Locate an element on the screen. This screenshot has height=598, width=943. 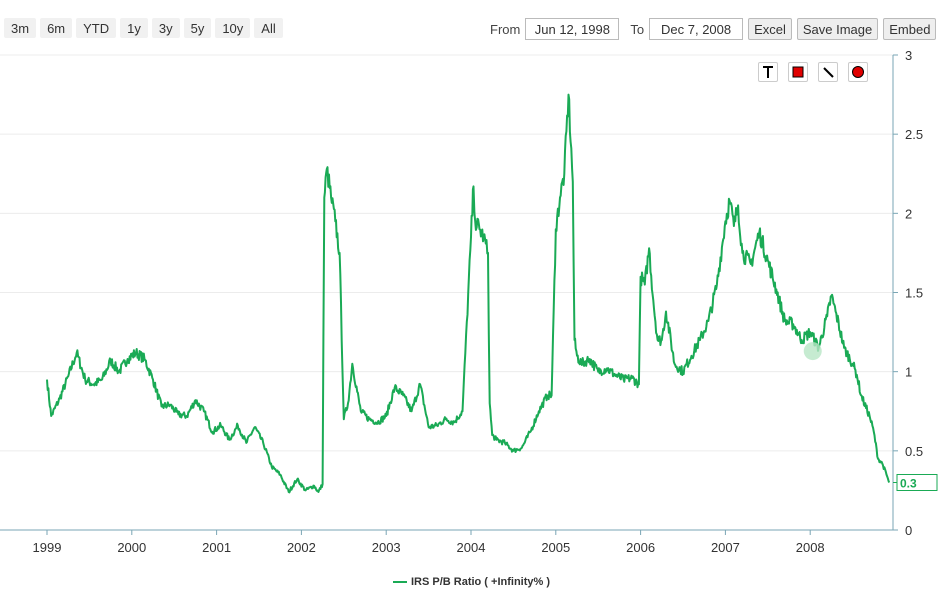
legend-label: IRS P/B Ratio ( +Infinity% ) is located at coordinates (480, 582).